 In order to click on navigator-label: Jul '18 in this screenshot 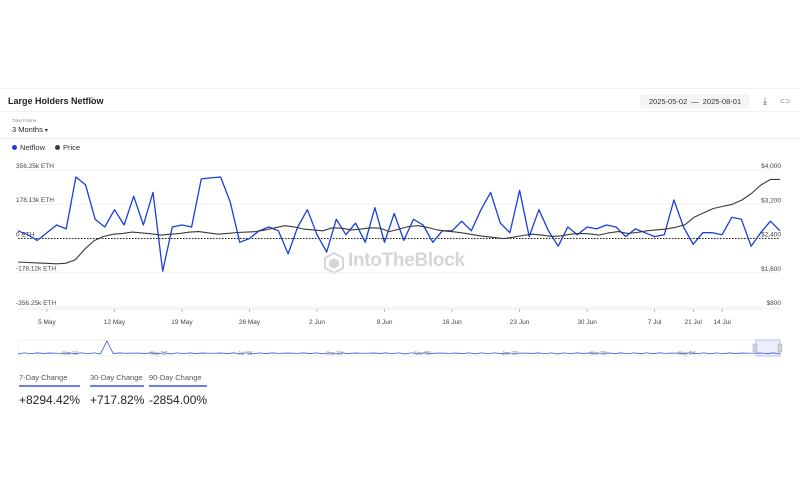, I will do `click(245, 354)`.